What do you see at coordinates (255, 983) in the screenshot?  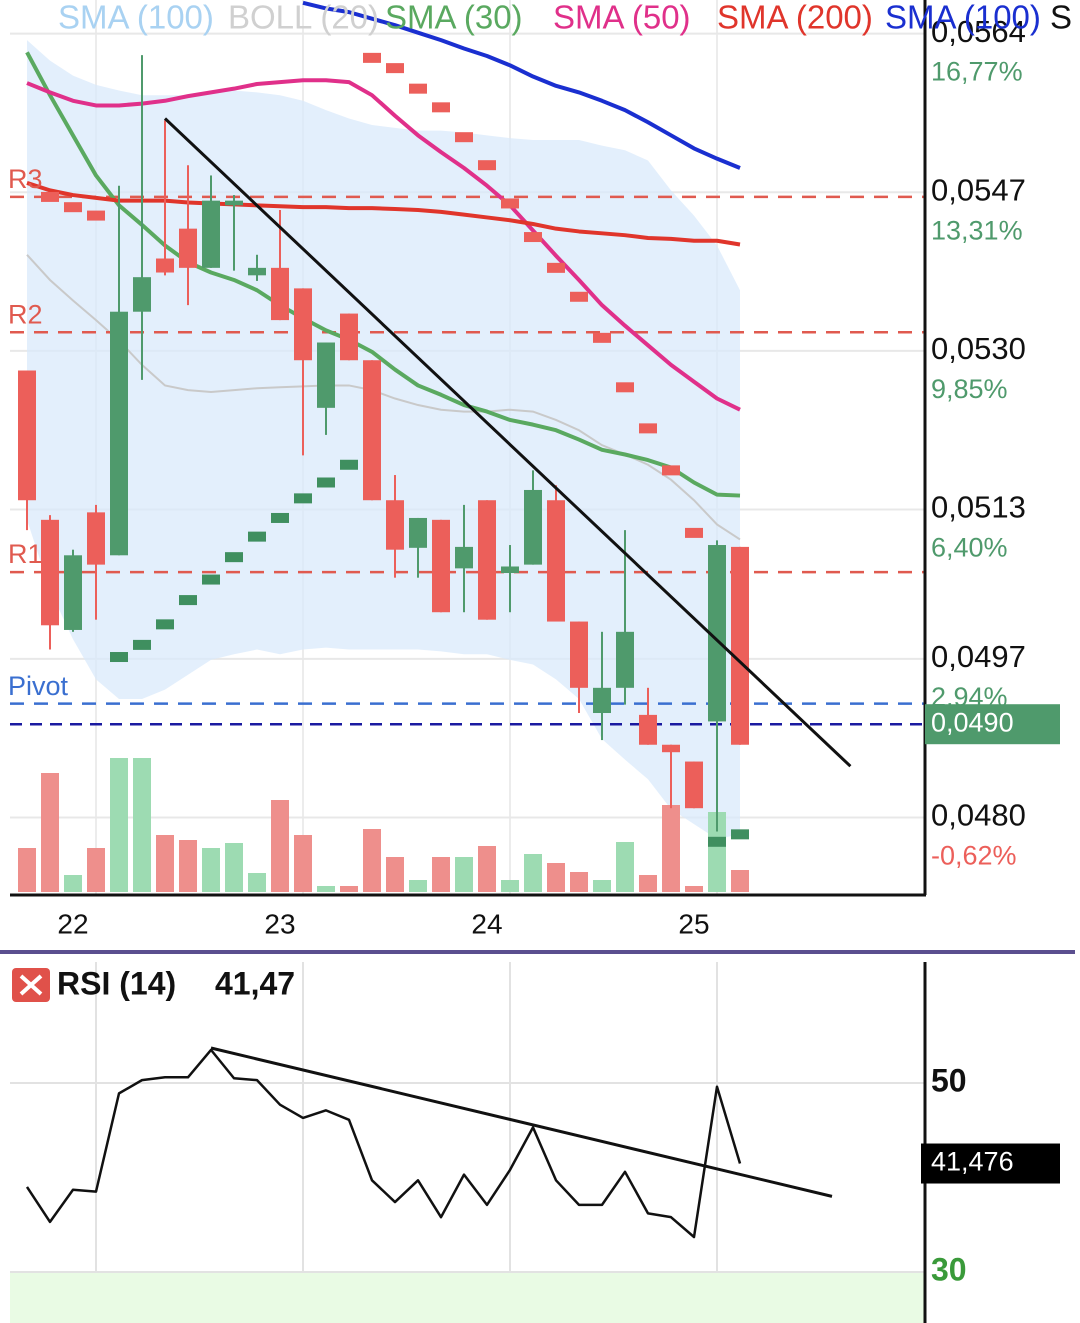 I see `rsi-current: 41,47` at bounding box center [255, 983].